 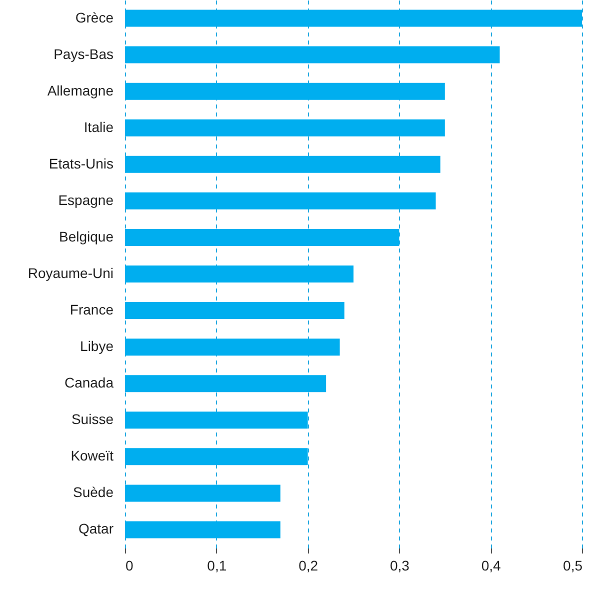 What do you see at coordinates (94, 17) in the screenshot?
I see `y-tick-label: Grèce` at bounding box center [94, 17].